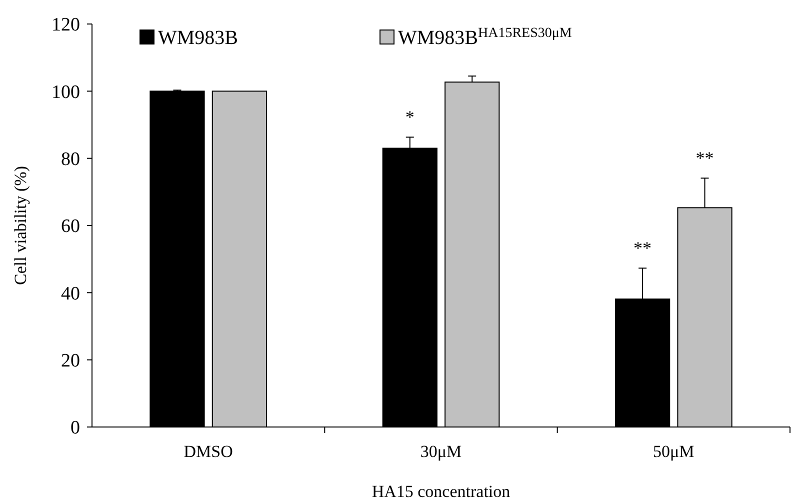  I want to click on y-tick-label: 0, so click(75, 428).